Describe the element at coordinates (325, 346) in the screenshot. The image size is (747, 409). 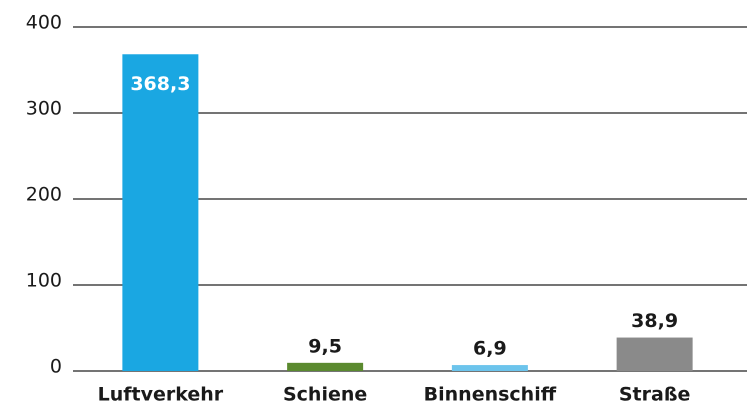
I see `value-label: 9,5` at that location.